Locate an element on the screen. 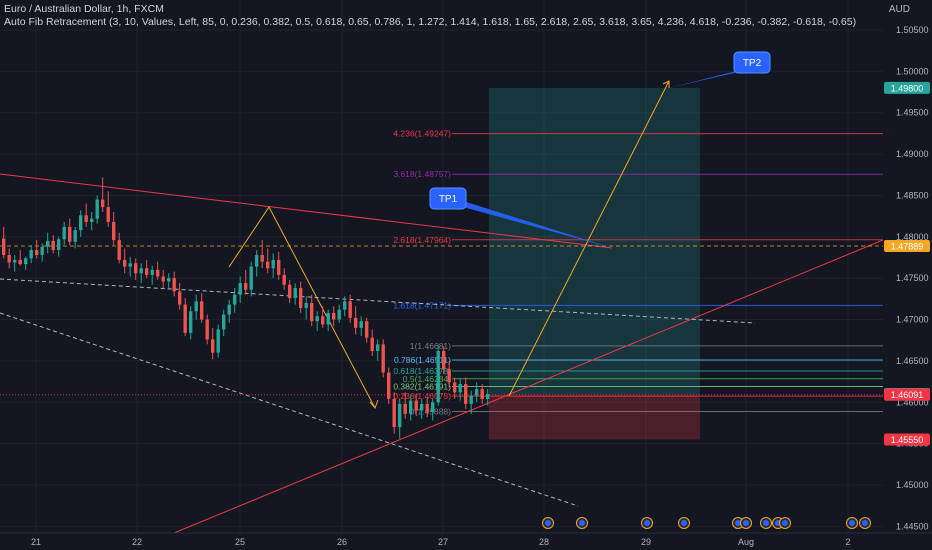 The image size is (932, 550). fib-label: 0.786(1.46511) is located at coordinates (422, 360).